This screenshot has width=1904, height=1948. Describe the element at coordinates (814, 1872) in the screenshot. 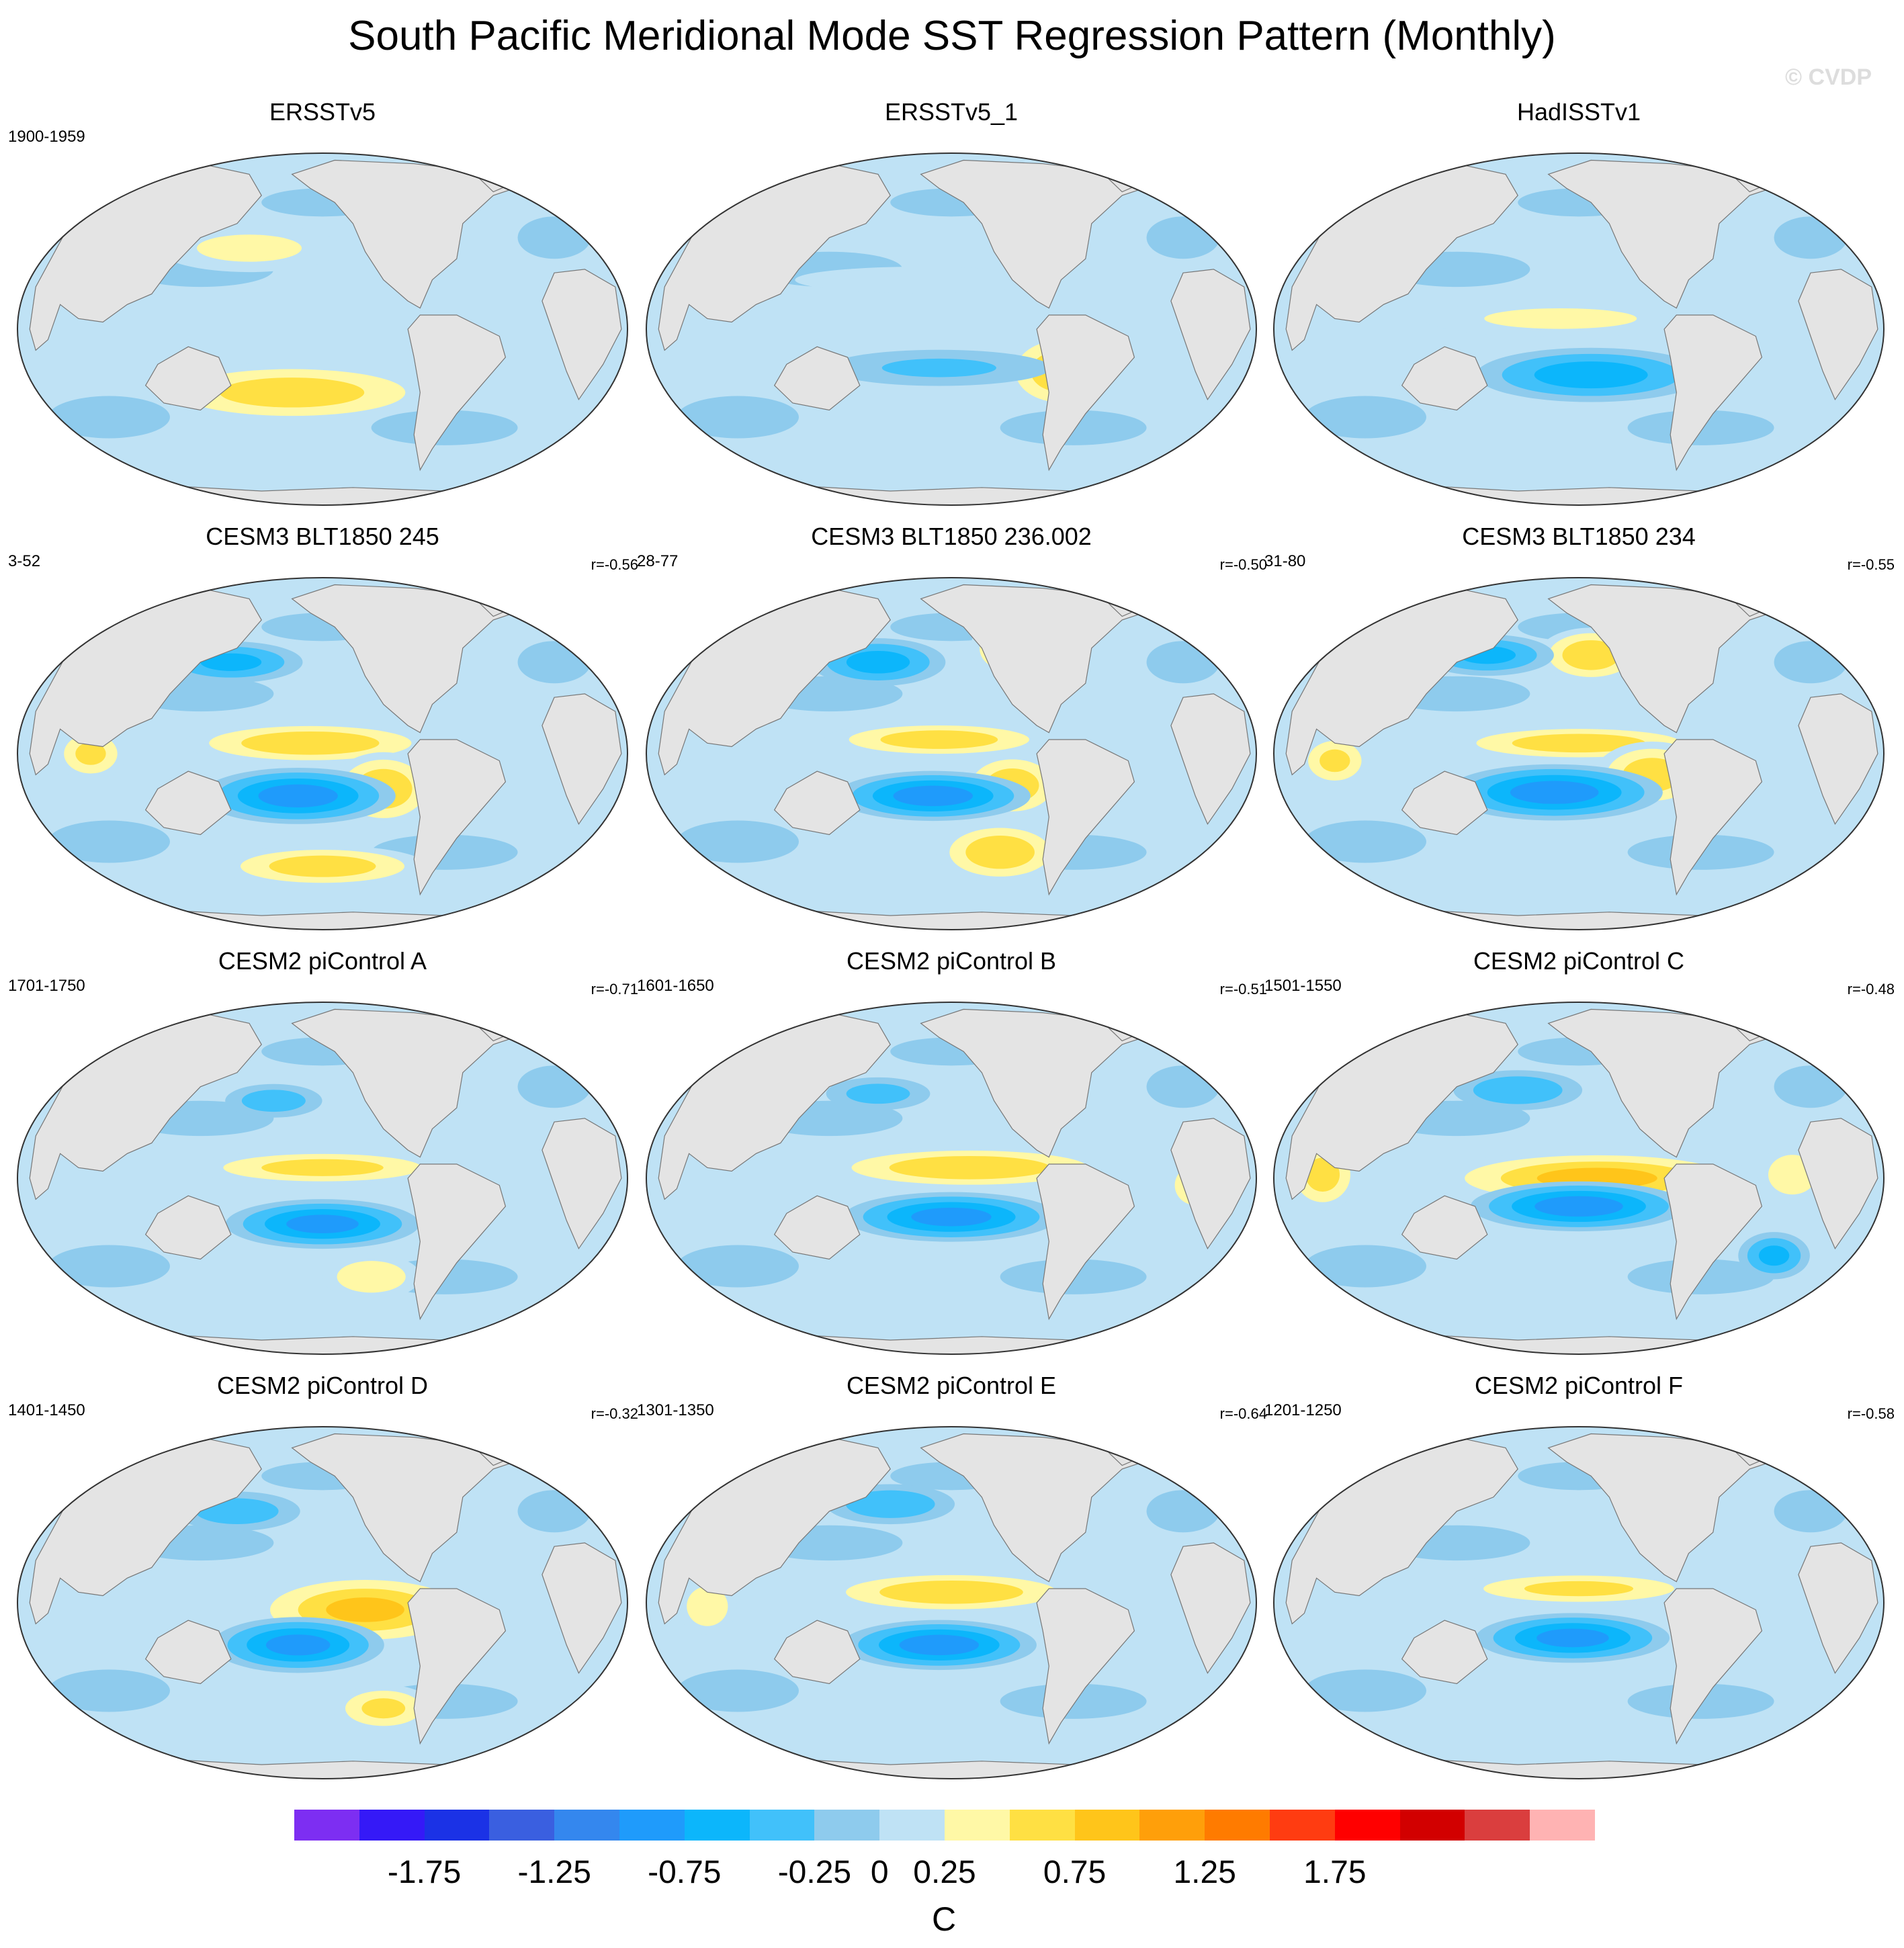

I see `colorbar-tick-label: -0.25` at that location.